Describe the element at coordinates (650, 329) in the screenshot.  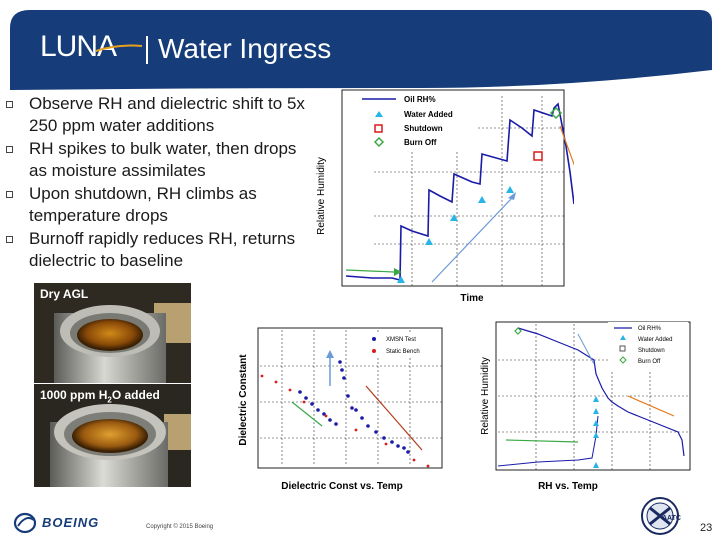
I see `legend2-oil-rh: Oil RH%` at that location.